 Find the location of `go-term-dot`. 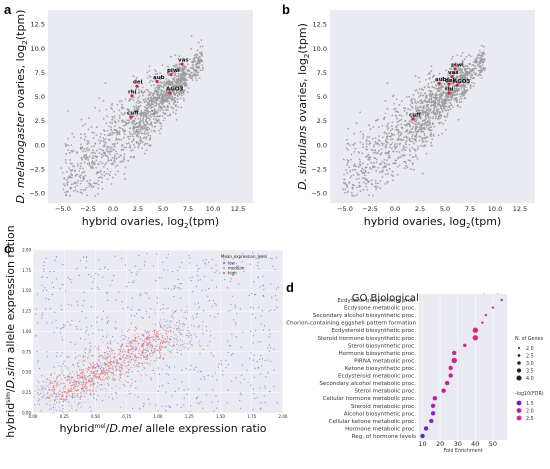

go-term-dot is located at coordinates (447, 383).